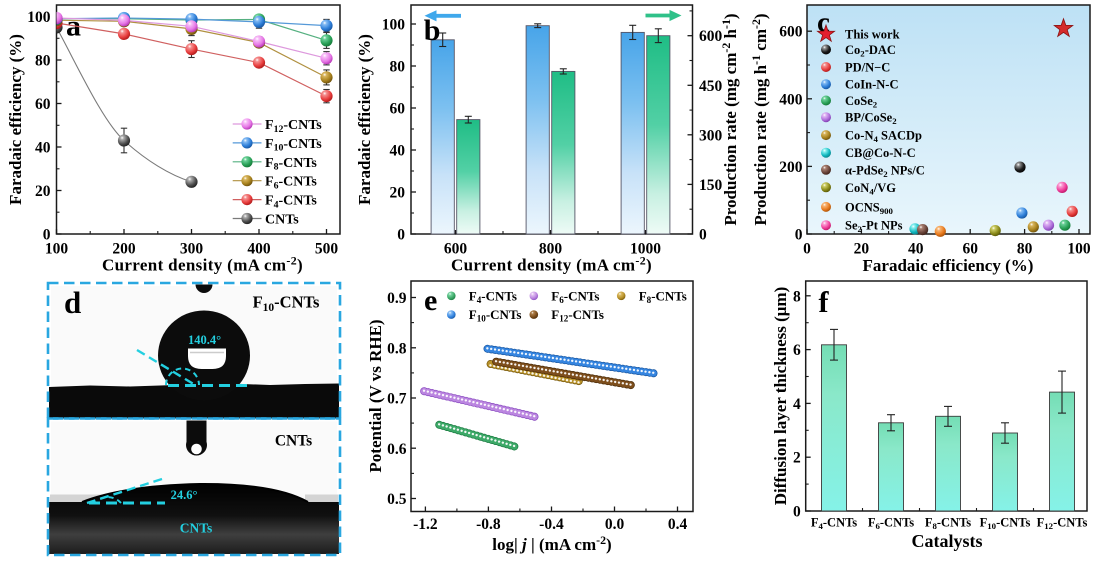 This screenshot has height=564, width=1100. What do you see at coordinates (204, 340) in the screenshot?
I see `svg-text: 140.4°` at bounding box center [204, 340].